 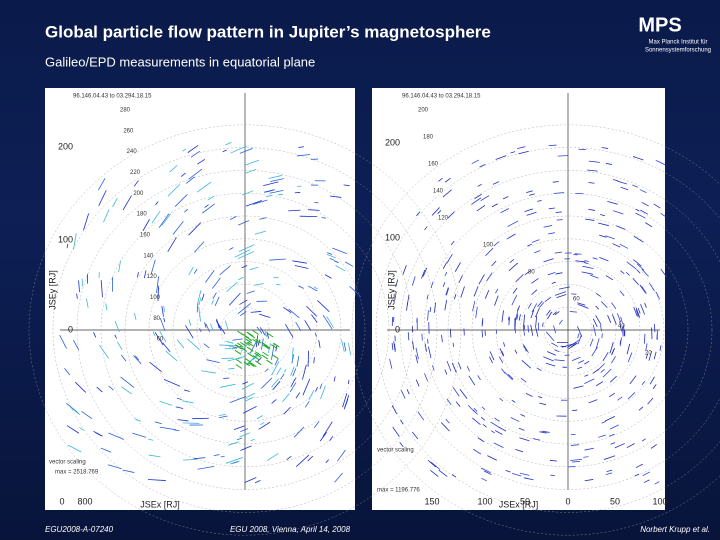 I want to click on orbit-label: 240, so click(x=132, y=152).